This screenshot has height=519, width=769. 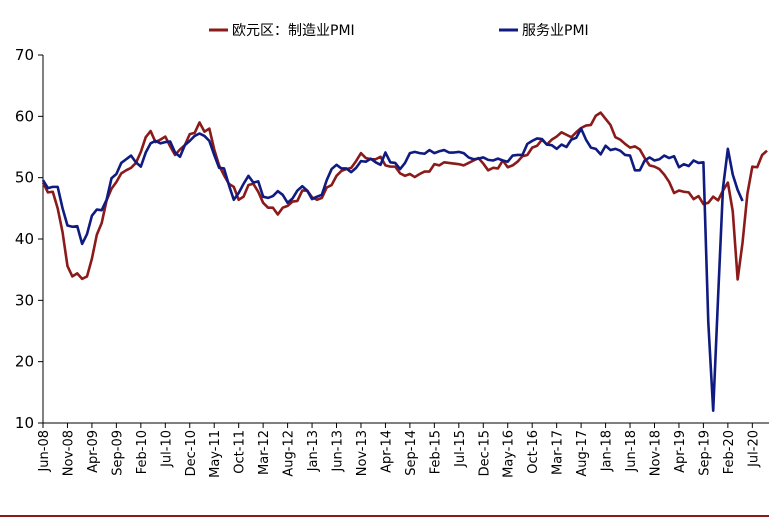 What do you see at coordinates (24, 116) in the screenshot?
I see `y-tick-label: 60` at bounding box center [24, 116].